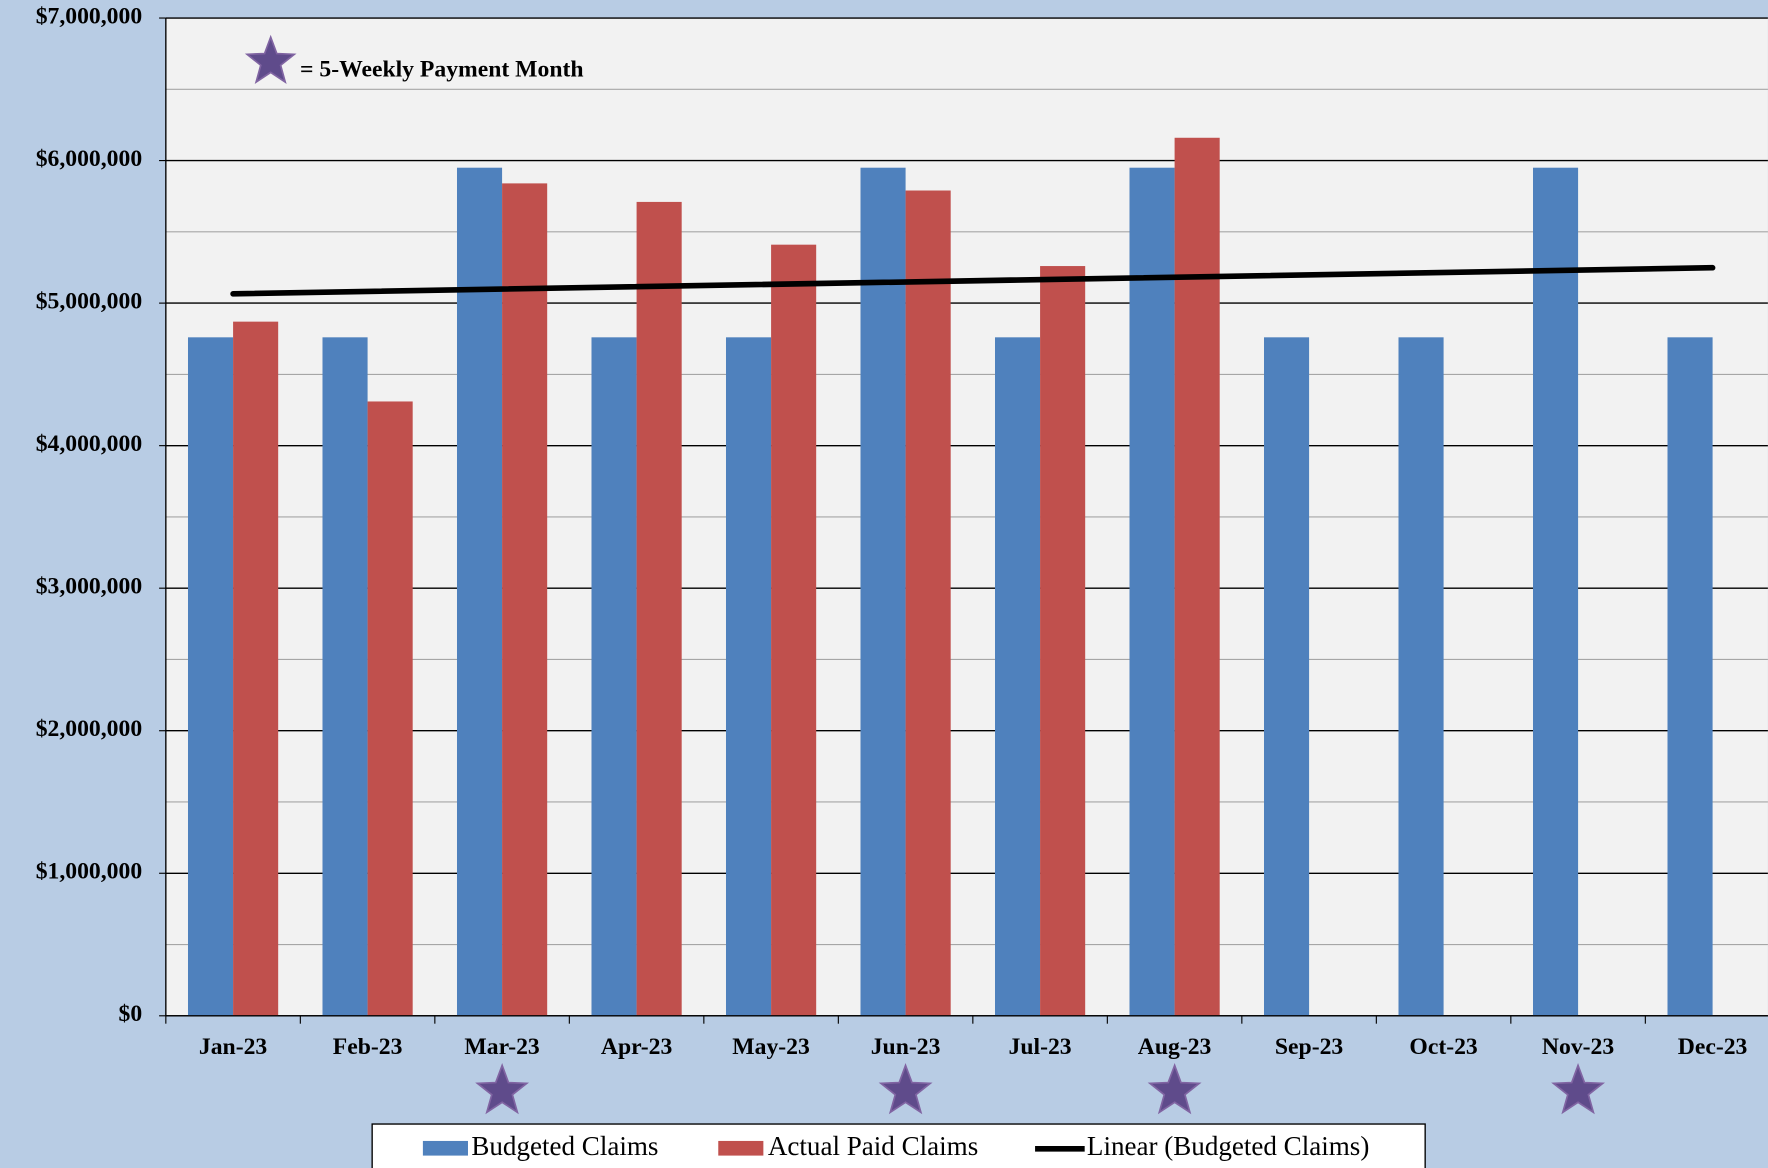 The image size is (1768, 1168). I want to click on x-tick-label: Mar-23, so click(501, 1047).